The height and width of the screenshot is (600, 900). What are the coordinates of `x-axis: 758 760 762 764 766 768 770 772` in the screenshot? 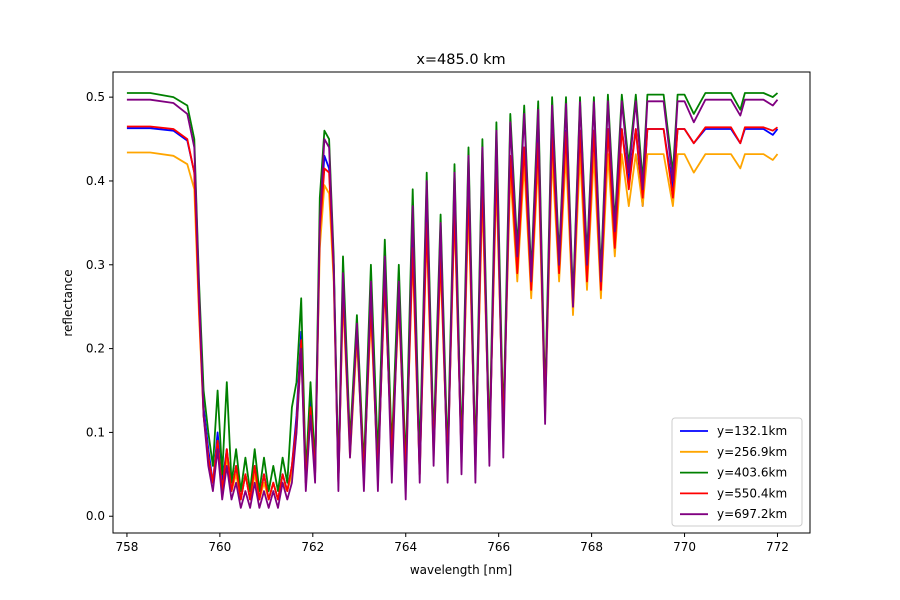 It's located at (452, 543).